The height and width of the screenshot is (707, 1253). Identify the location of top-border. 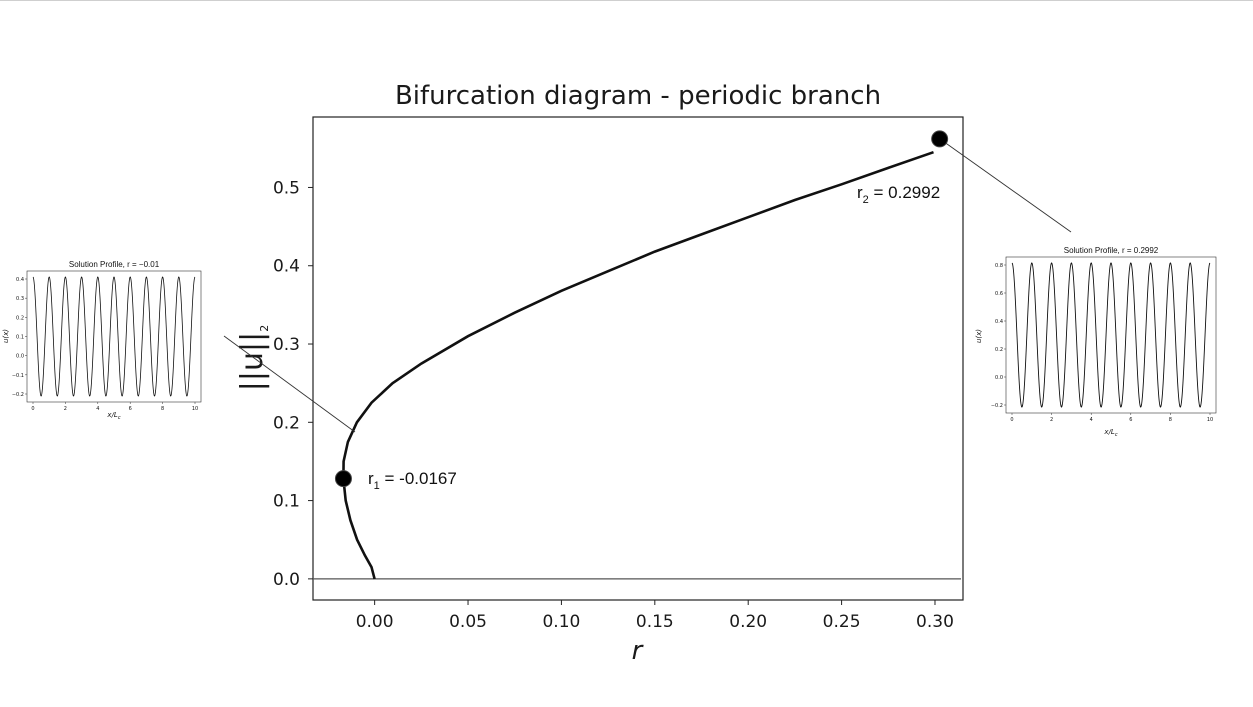
(626, 0).